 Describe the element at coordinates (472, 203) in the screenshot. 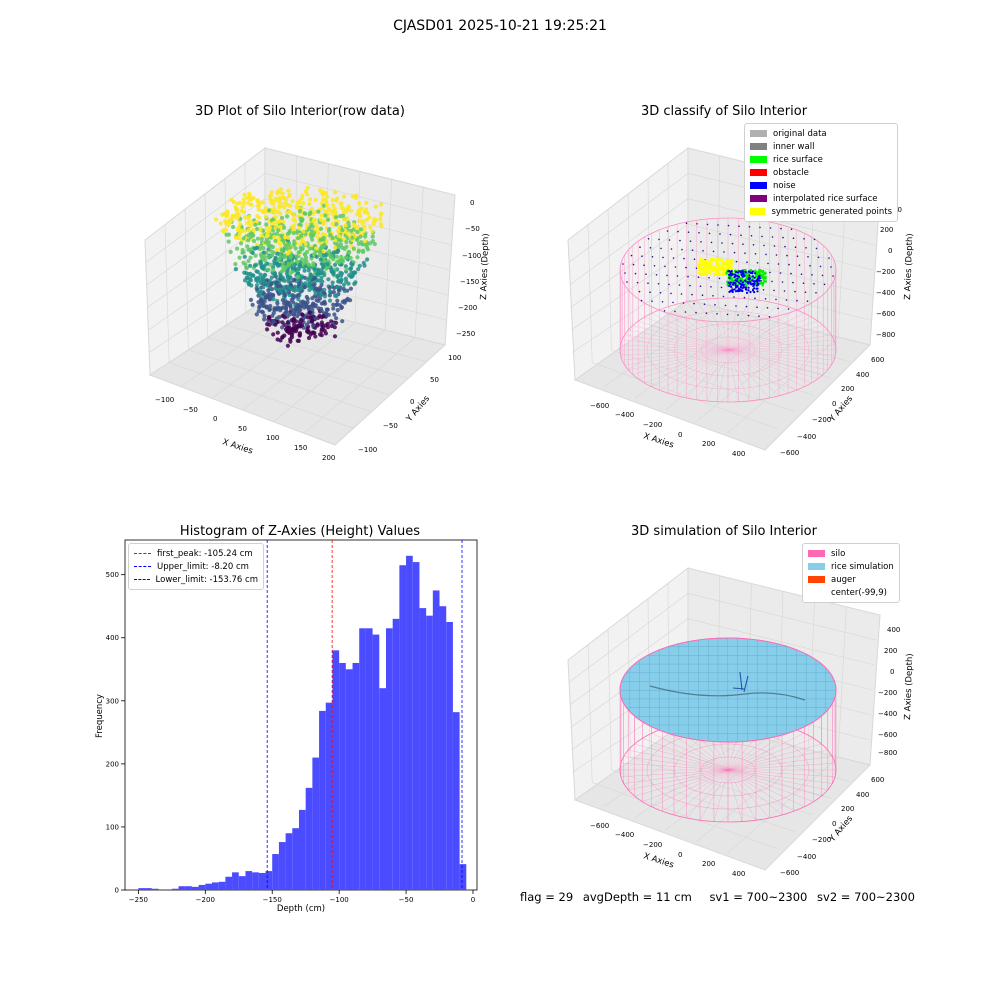

I see `z-tick: 0` at that location.